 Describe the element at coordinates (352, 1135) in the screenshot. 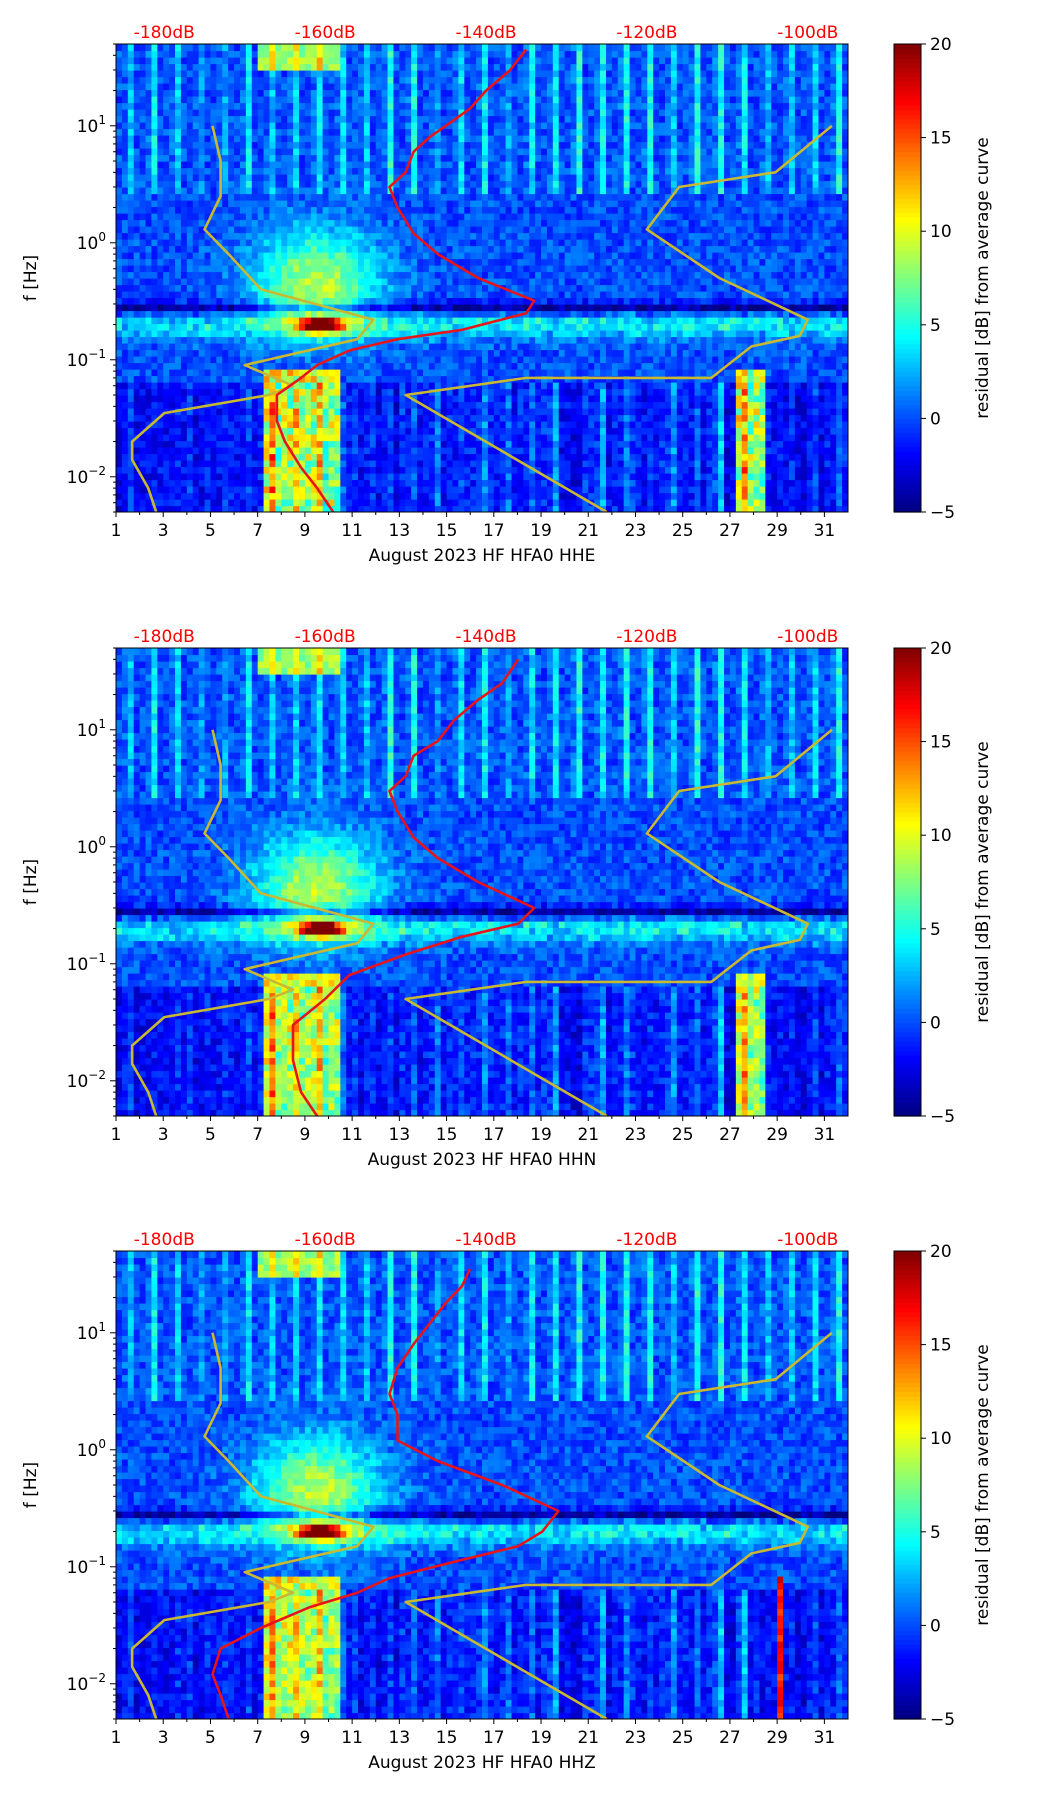

I see `x-tick-label: 11` at that location.